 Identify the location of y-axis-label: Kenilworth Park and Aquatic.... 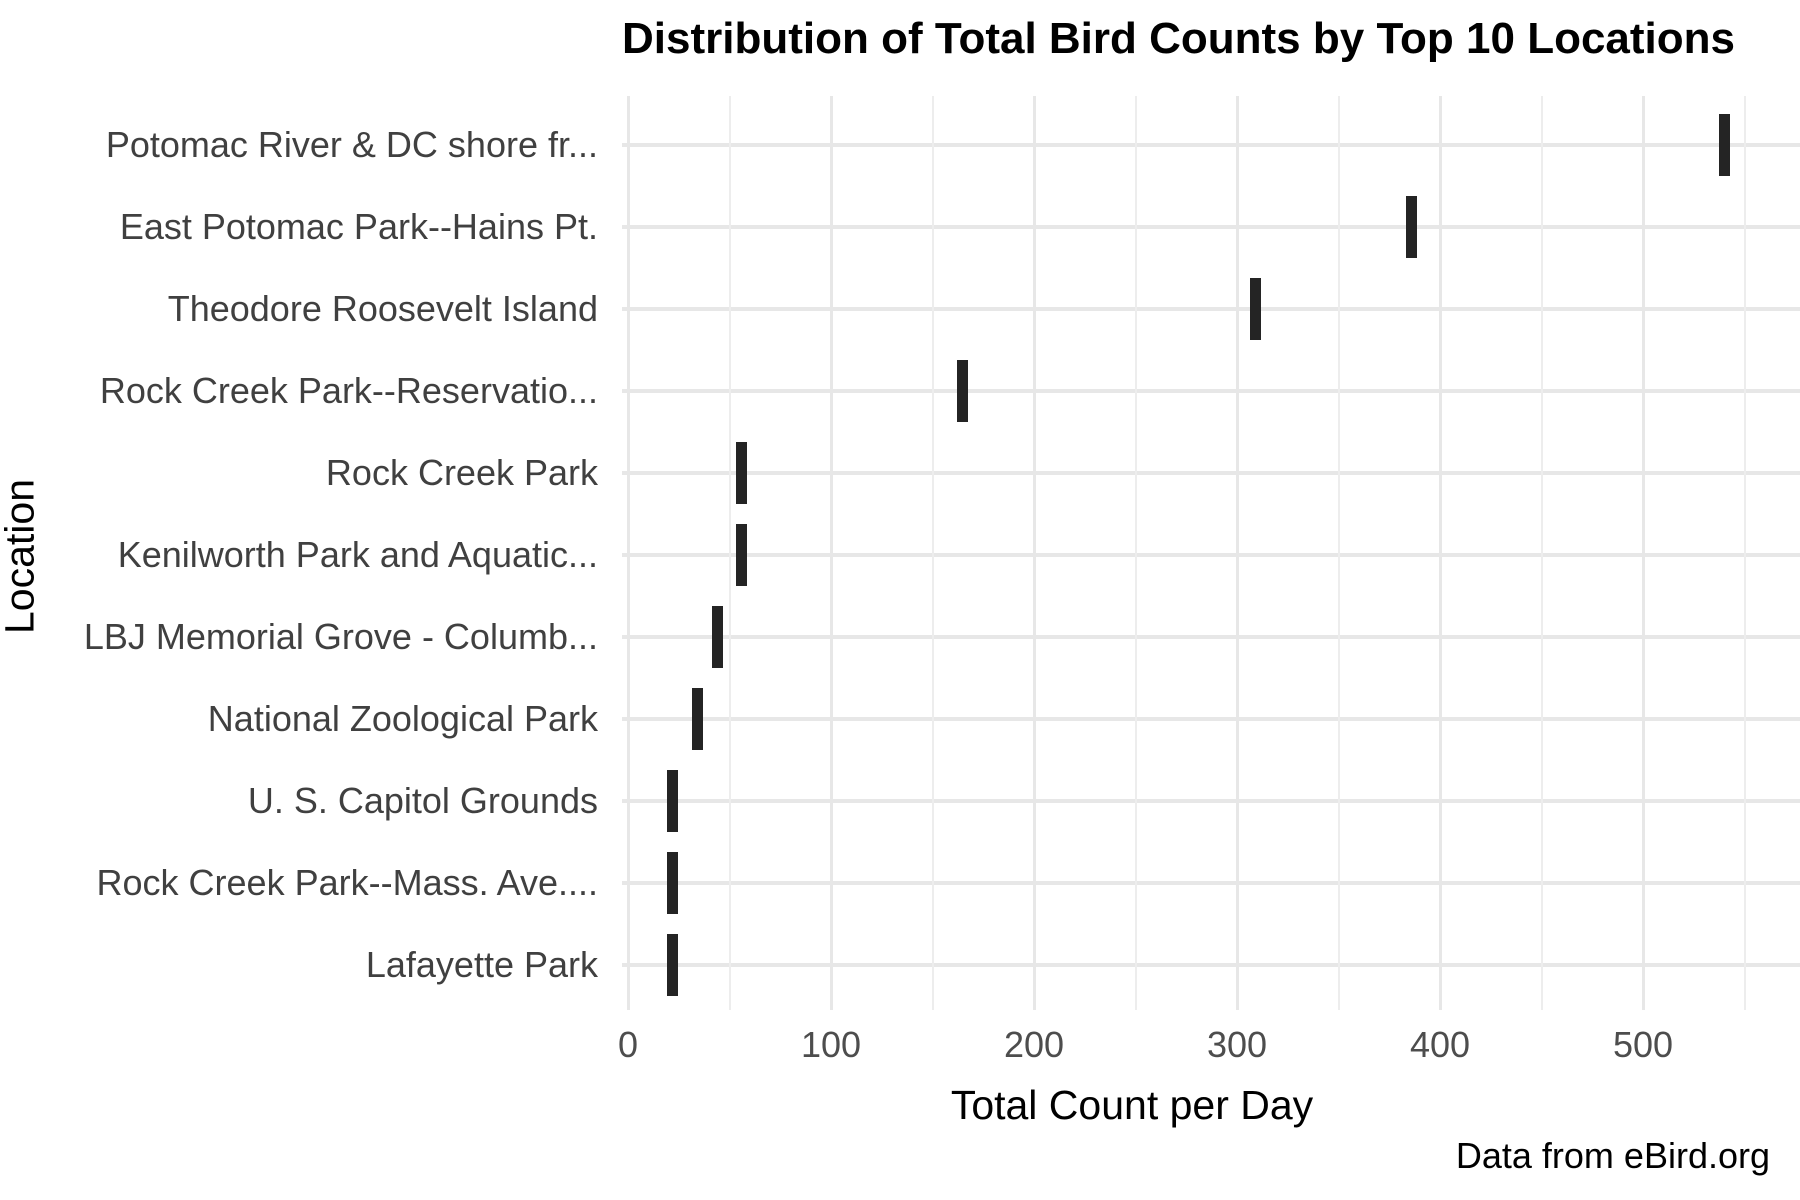
(357, 554).